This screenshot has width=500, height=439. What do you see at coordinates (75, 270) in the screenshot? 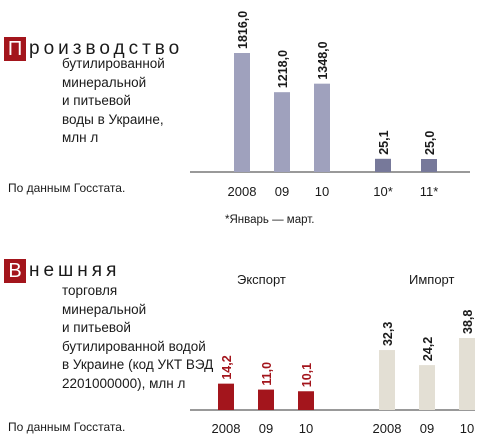
I see `trade-heading-rest: нешняя` at bounding box center [75, 270].